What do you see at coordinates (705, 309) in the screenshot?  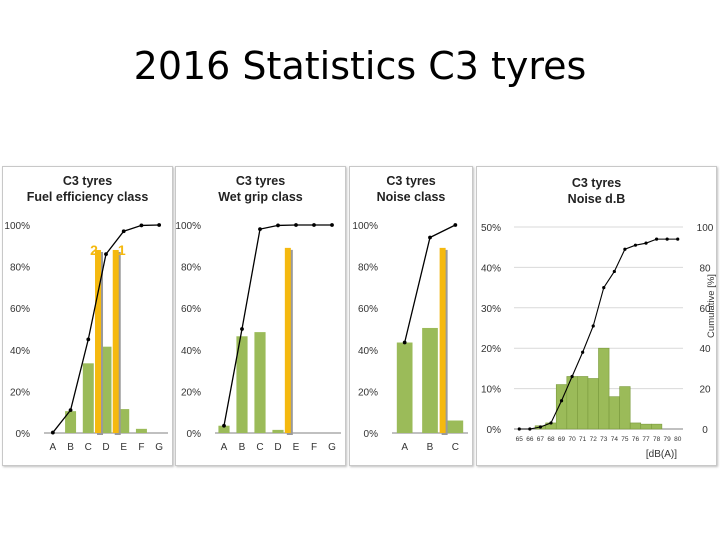 I see `y-tick-label-right: 60` at bounding box center [705, 309].